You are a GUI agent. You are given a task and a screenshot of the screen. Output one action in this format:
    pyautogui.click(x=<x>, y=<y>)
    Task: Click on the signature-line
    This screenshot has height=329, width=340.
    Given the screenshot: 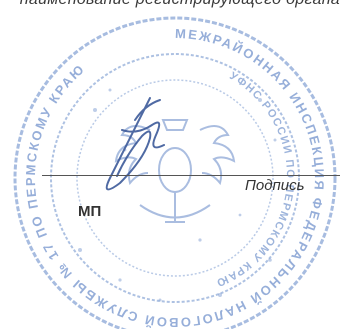 What is the action you would take?
    pyautogui.click(x=191, y=175)
    